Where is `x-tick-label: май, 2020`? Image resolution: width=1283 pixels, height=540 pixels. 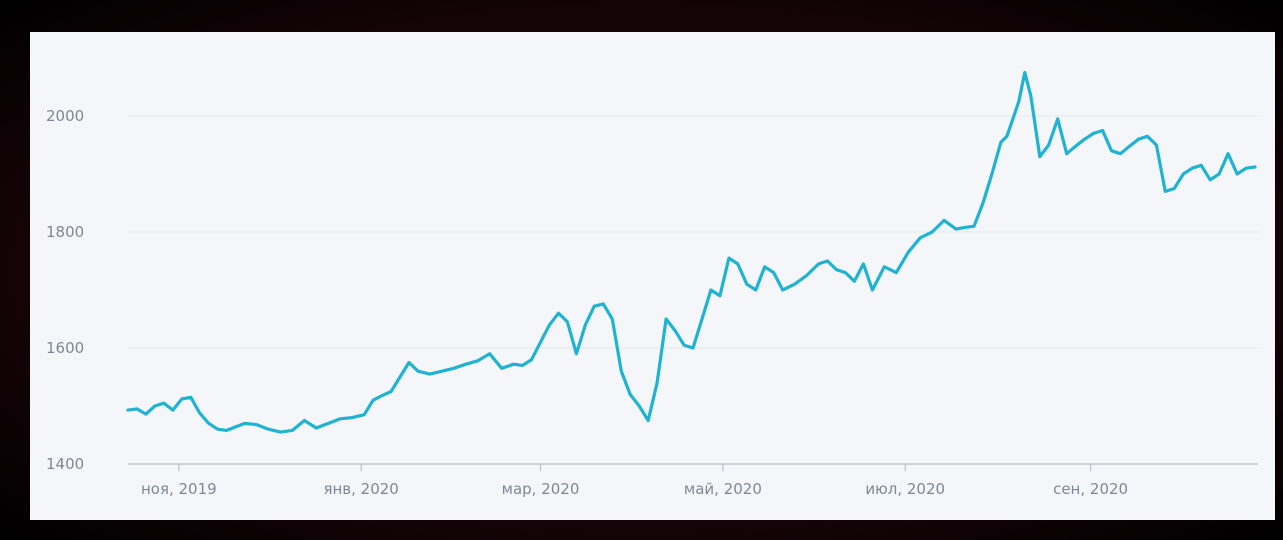 x-tick-label: май, 2020 is located at coordinates (723, 489).